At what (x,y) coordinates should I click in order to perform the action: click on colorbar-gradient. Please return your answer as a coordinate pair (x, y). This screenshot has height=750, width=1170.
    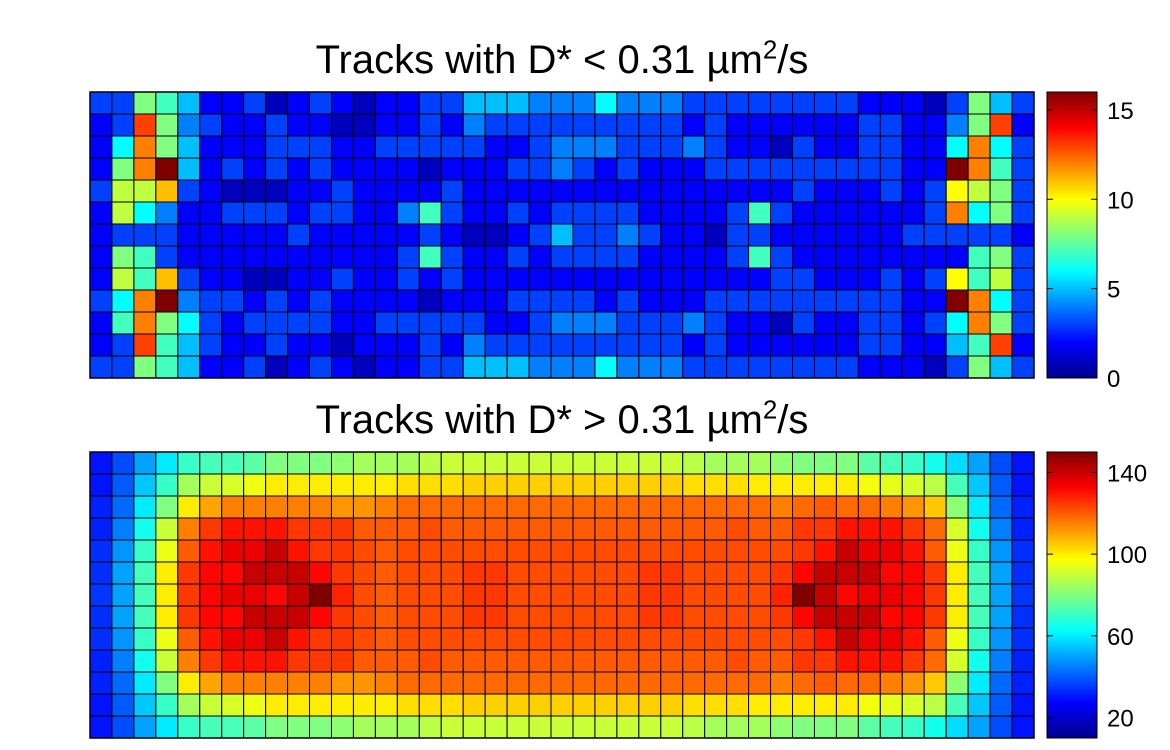
    Looking at the image, I should click on (1072, 595).